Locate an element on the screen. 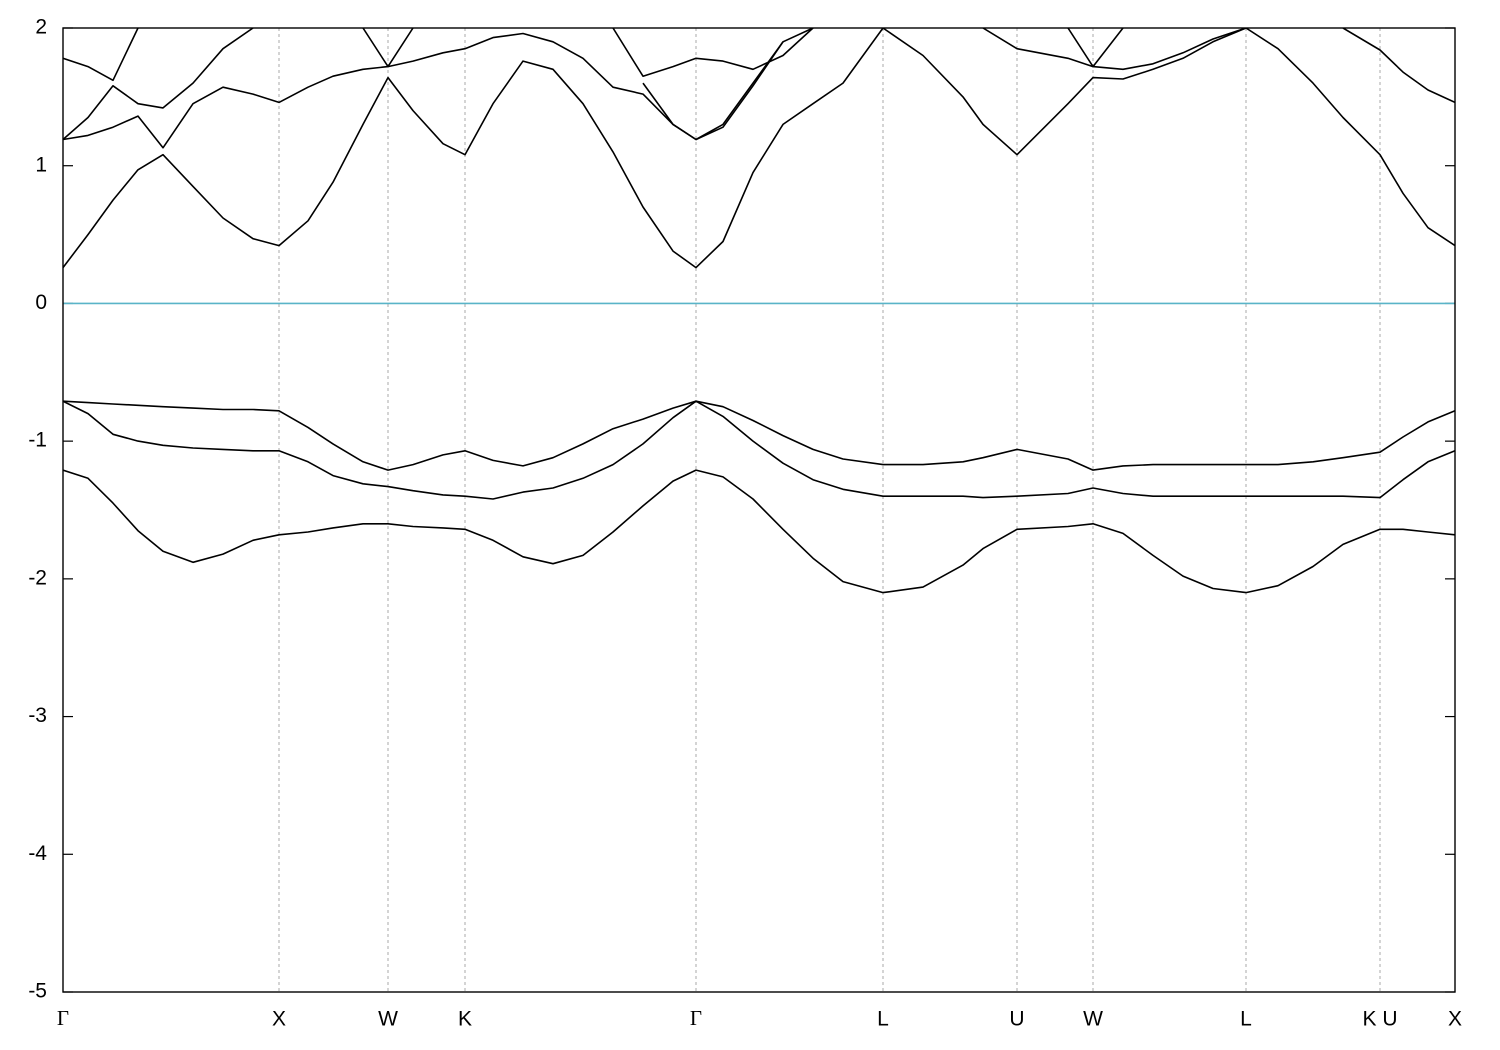 This screenshot has height=1050, width=1500. y-tick-label: -2 is located at coordinates (37, 577).